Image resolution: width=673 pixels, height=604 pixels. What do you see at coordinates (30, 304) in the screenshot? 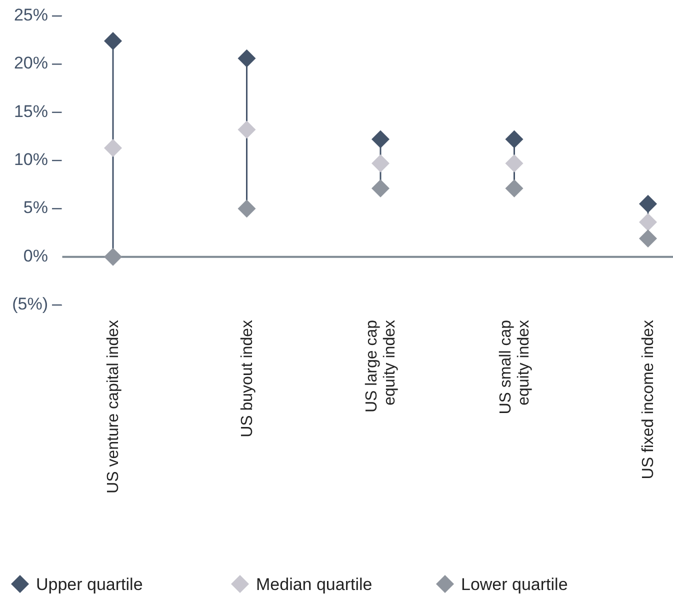
I see `y-tick-label: (5%)` at bounding box center [30, 304].